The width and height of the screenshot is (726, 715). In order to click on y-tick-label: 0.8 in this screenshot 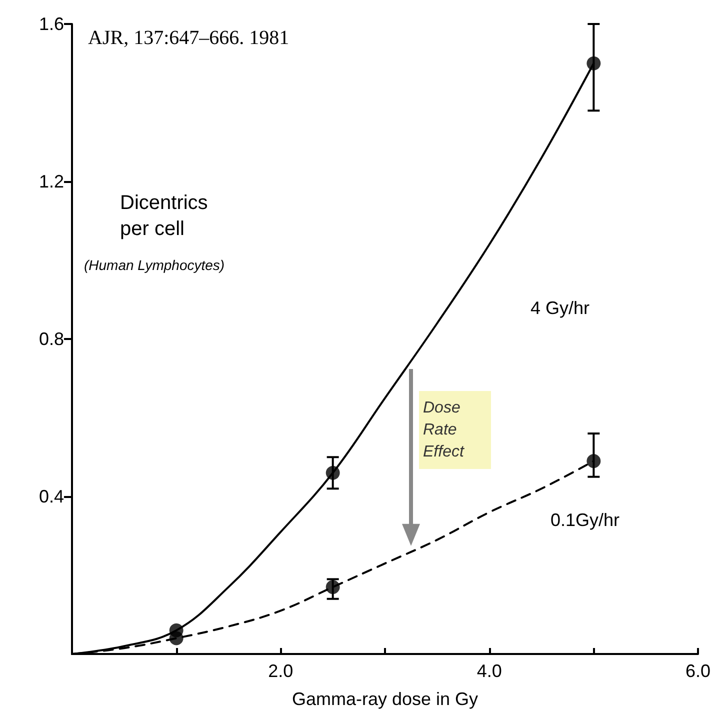, I will do `click(51, 339)`.